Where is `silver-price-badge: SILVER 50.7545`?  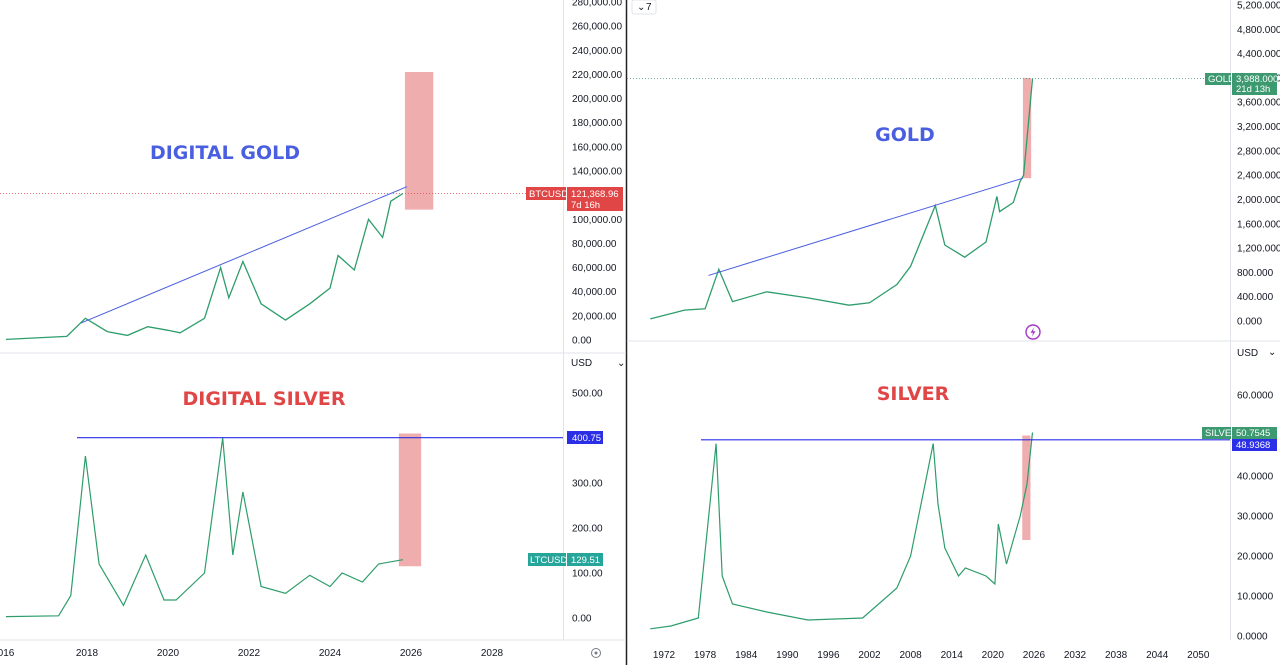 silver-price-badge: SILVER 50.7545 is located at coordinates (1239, 433).